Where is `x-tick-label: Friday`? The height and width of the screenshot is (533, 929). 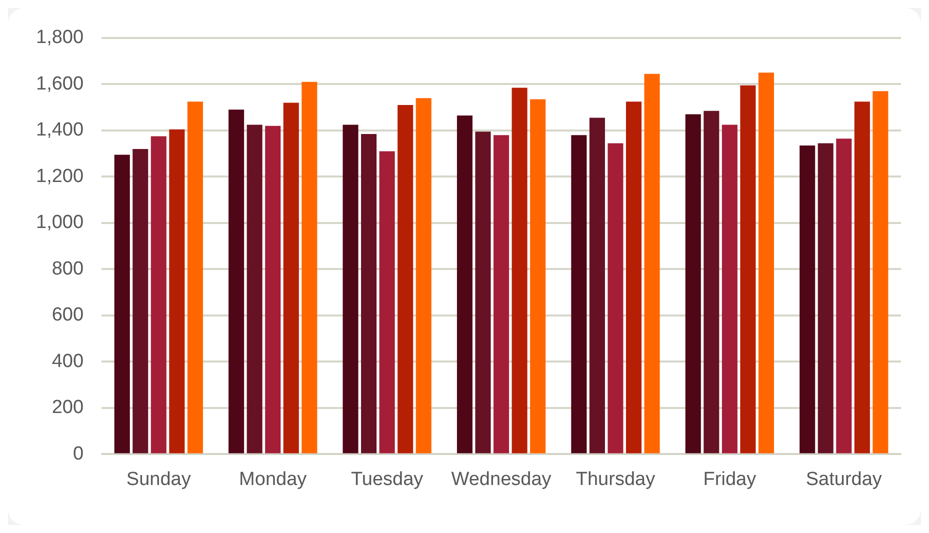
x-tick-label: Friday is located at coordinates (730, 479).